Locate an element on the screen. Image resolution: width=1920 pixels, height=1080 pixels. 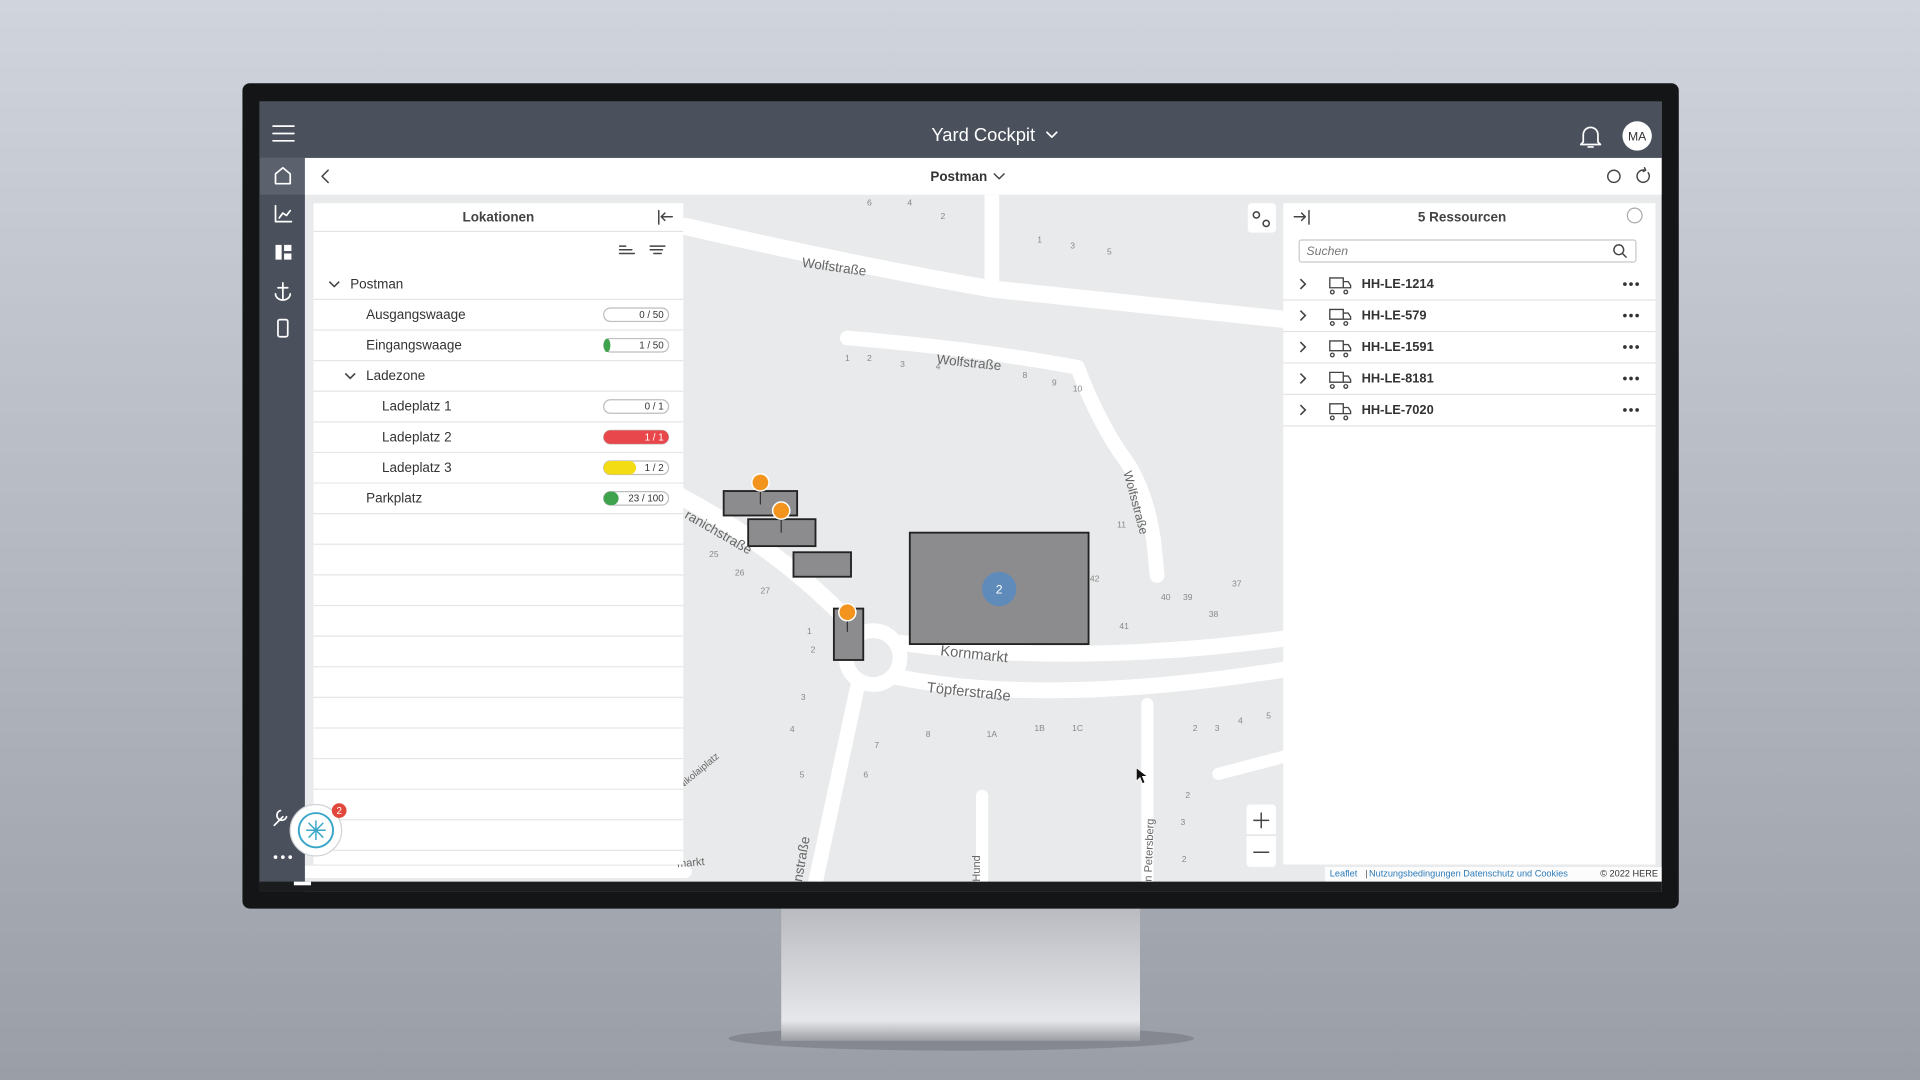
zoom-in is located at coordinates (1261, 820).